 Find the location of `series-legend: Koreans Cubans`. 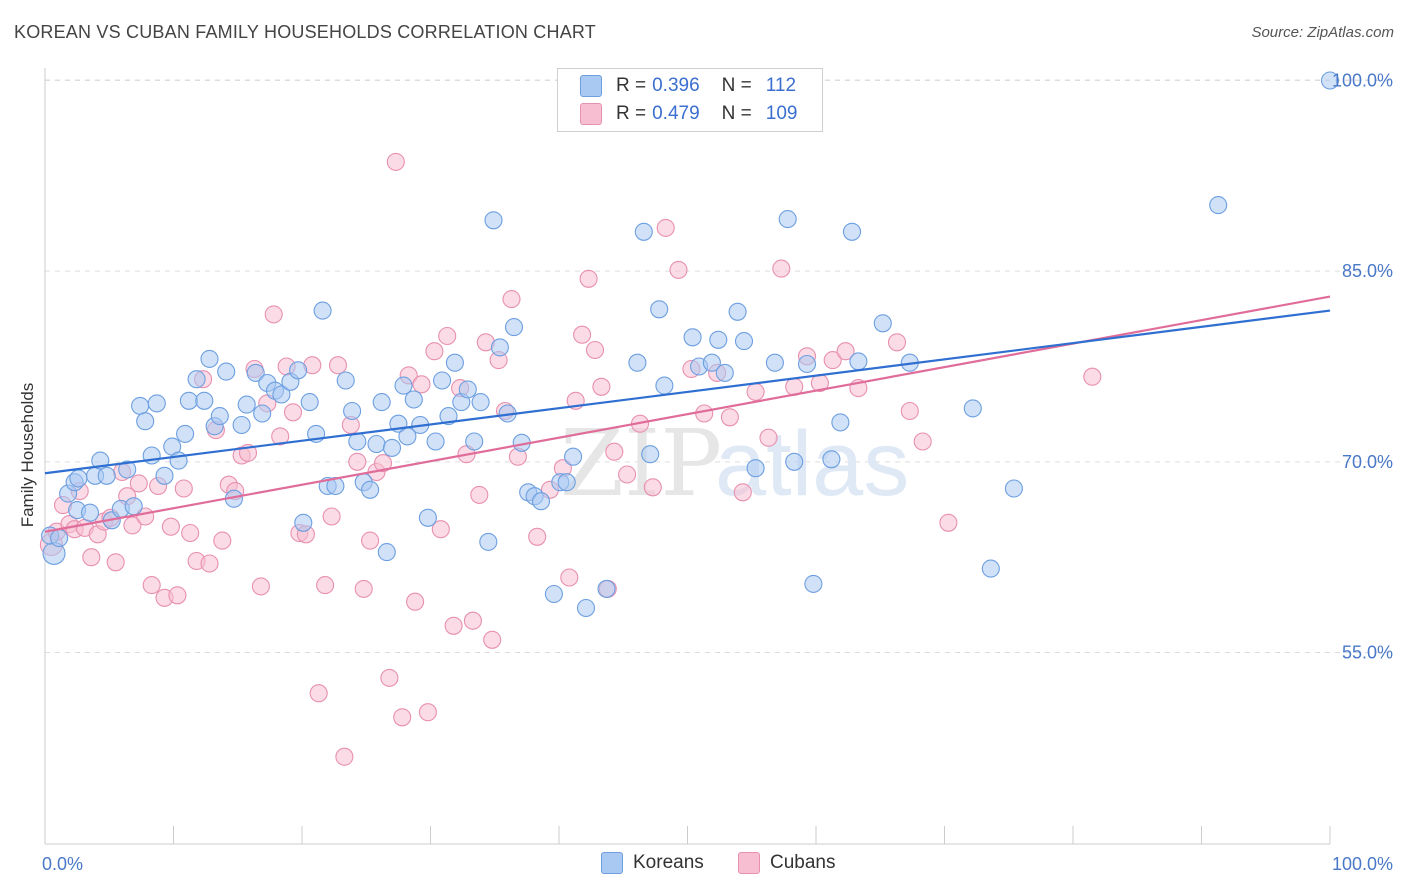

series-legend: Koreans Cubans is located at coordinates (703, 865).